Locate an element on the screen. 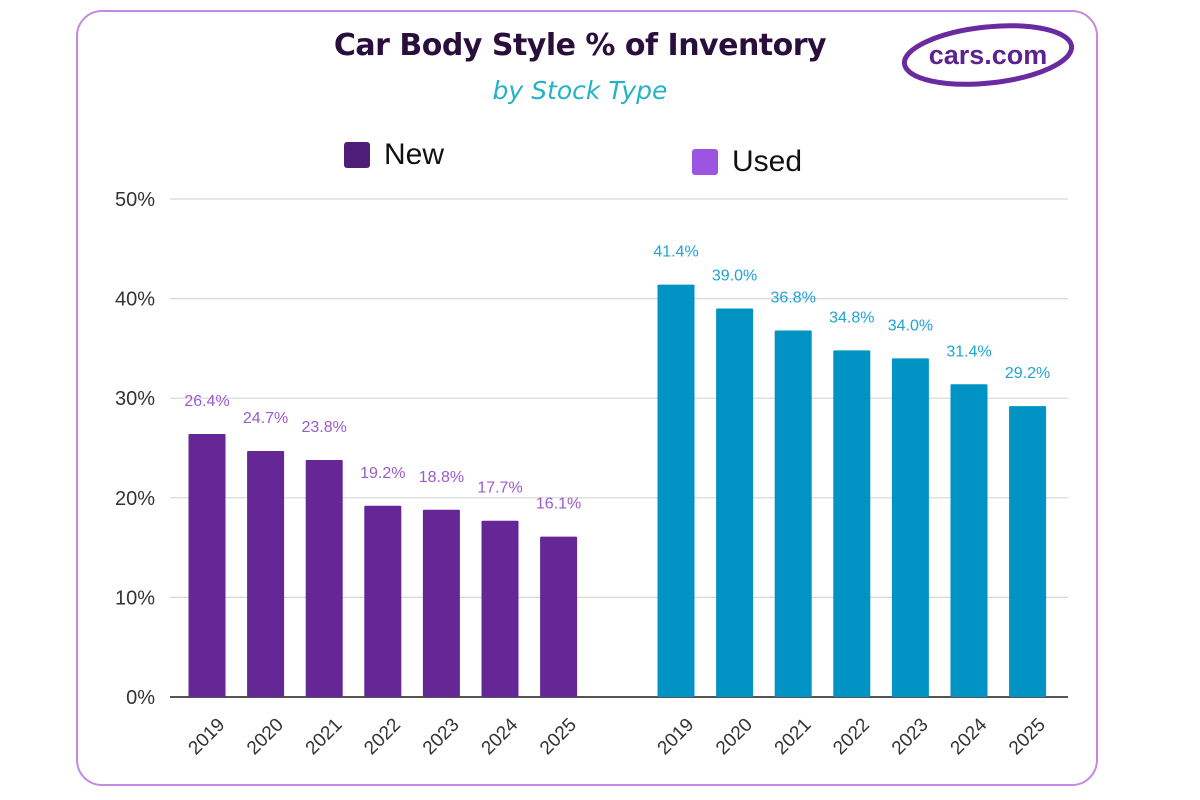 This screenshot has height=800, width=1200. svg-text: cars.com is located at coordinates (988, 55).